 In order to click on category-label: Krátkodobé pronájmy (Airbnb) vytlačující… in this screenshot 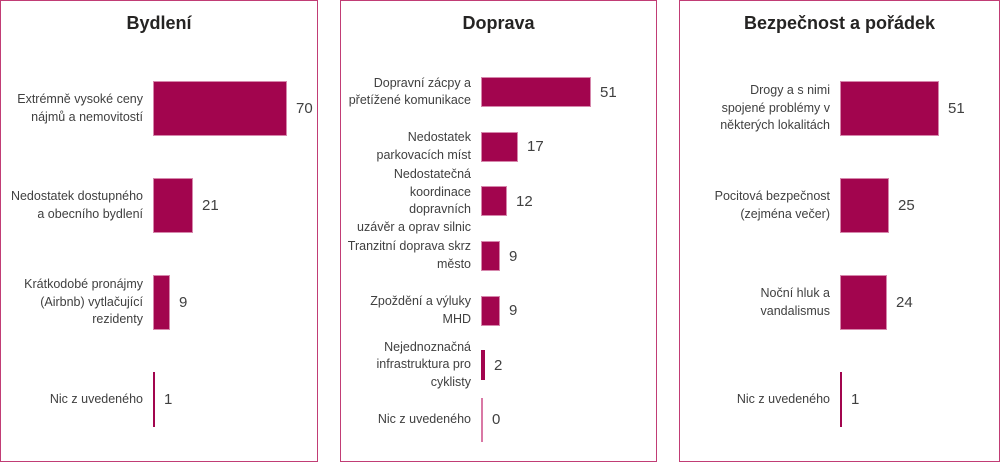, I will do `click(83, 301)`.